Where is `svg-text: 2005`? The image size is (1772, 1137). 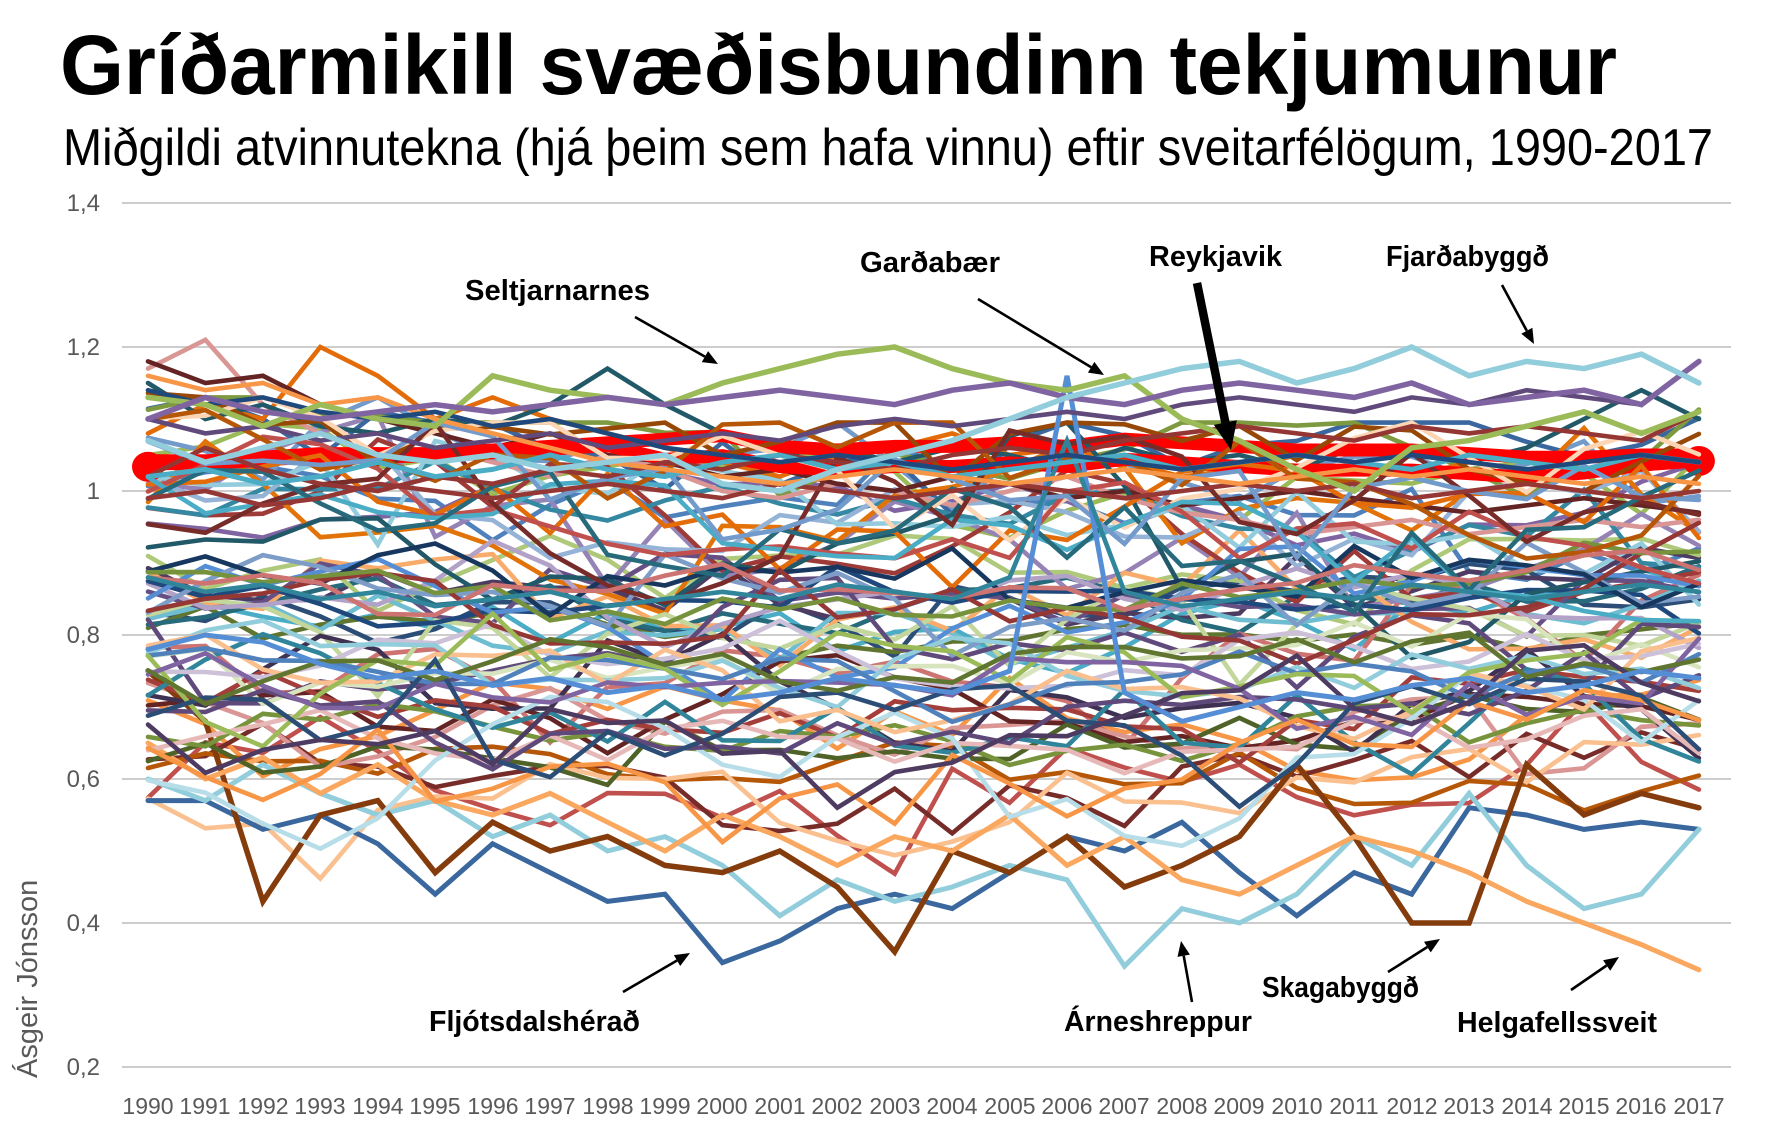
svg-text: 2005 is located at coordinates (1009, 1106).